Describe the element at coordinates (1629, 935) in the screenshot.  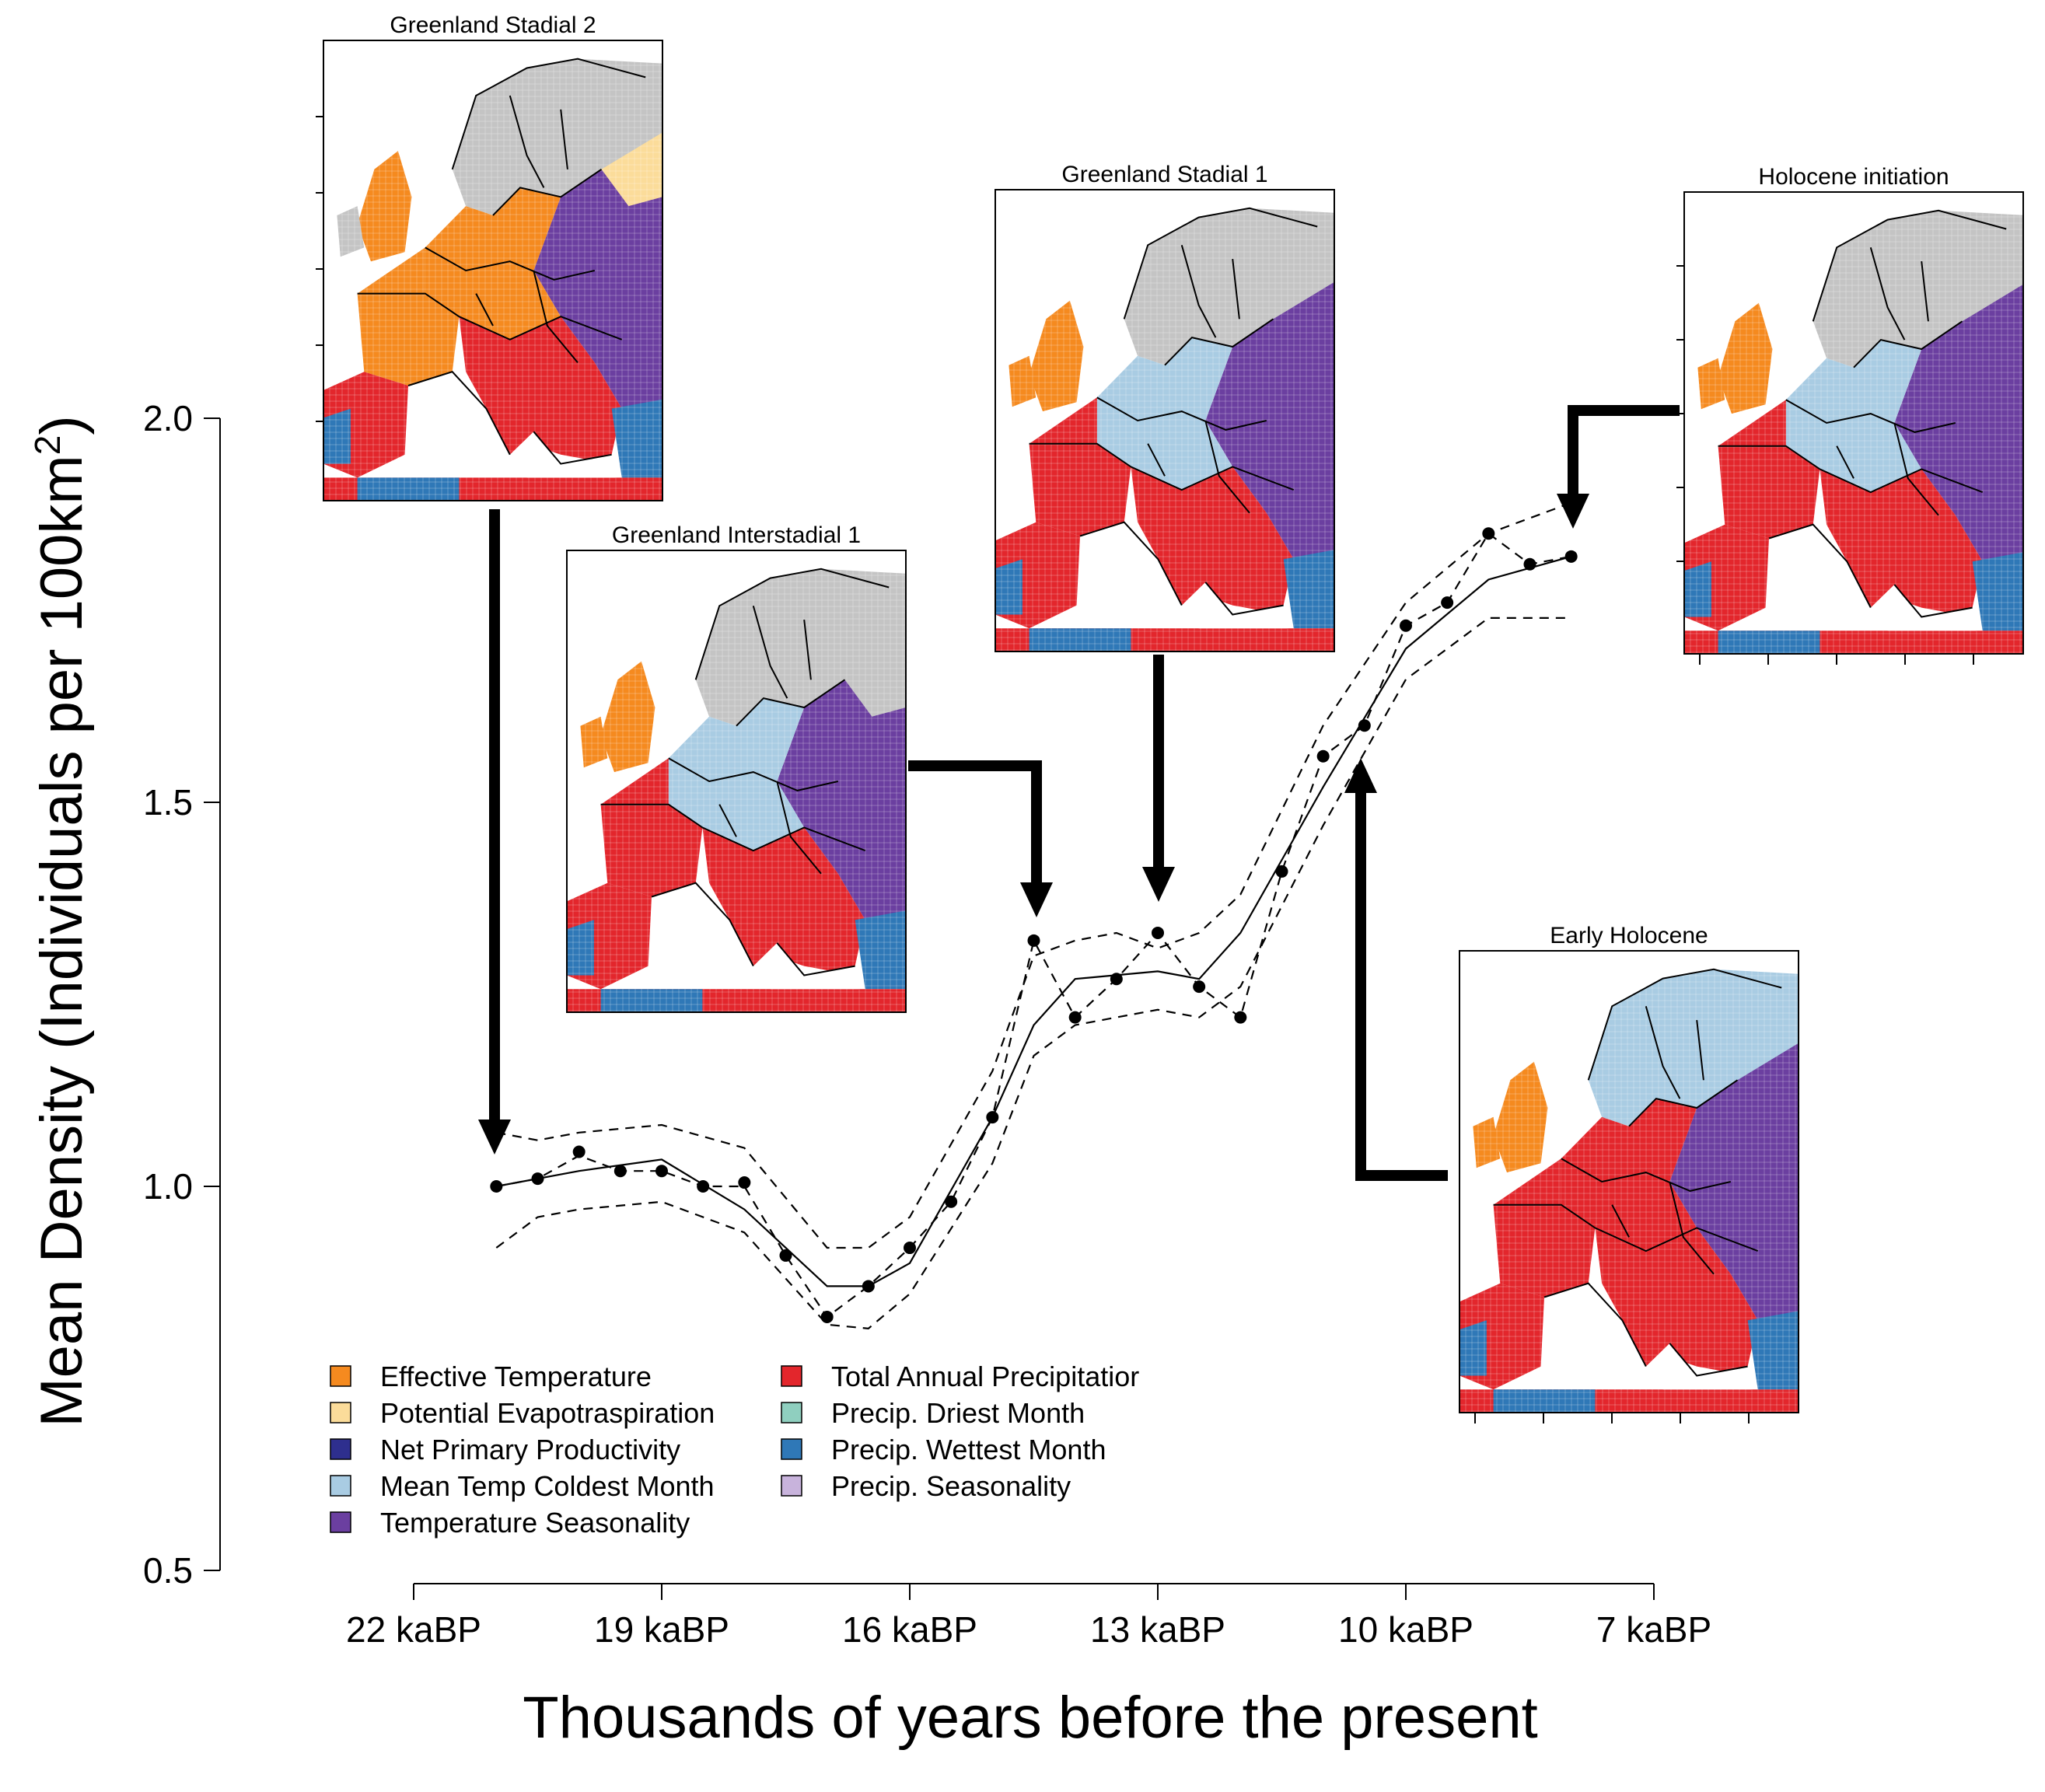
I see `map-title: Early Holocene` at that location.